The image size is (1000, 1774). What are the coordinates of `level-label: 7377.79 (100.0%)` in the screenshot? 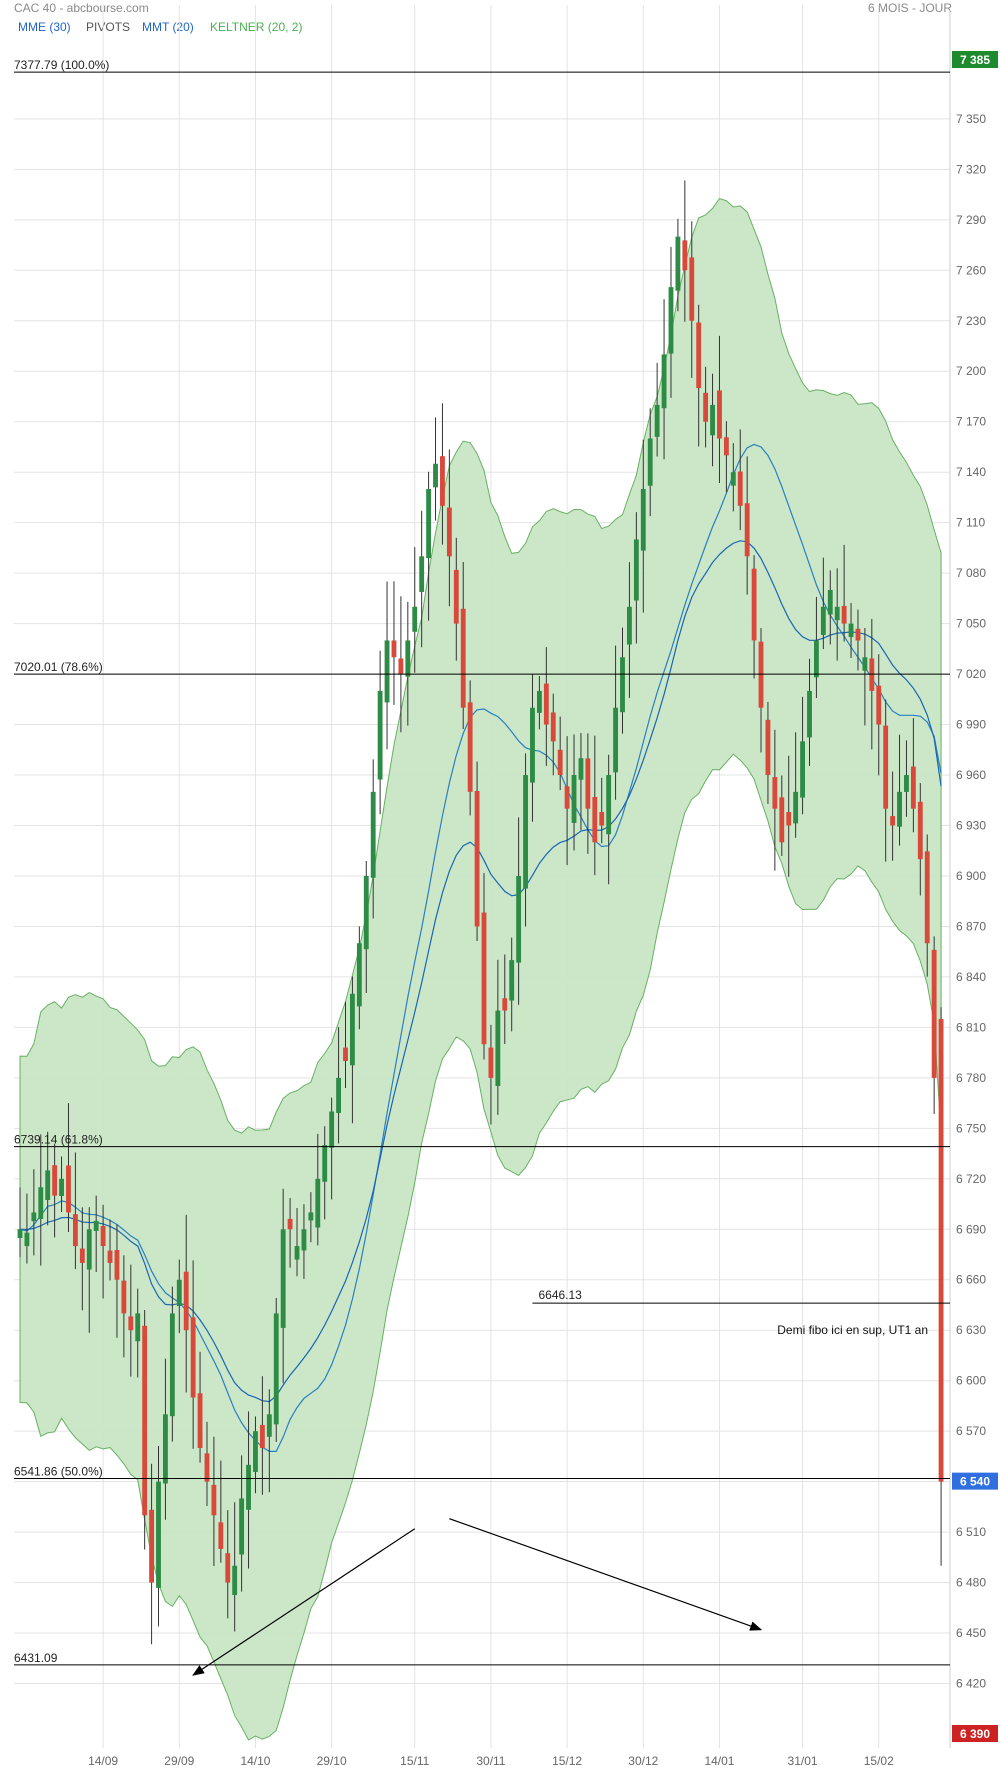 It's located at (61, 65).